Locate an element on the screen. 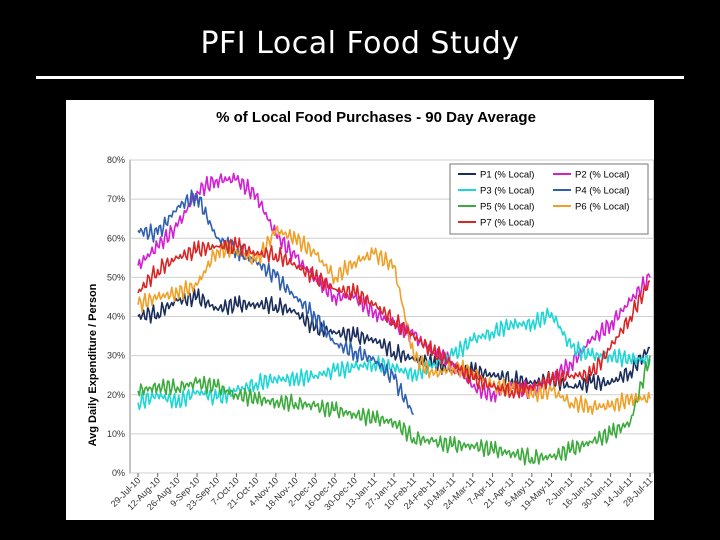 This screenshot has height=540, width=720. legend-entry: P4 (% Local) is located at coordinates (602, 191).